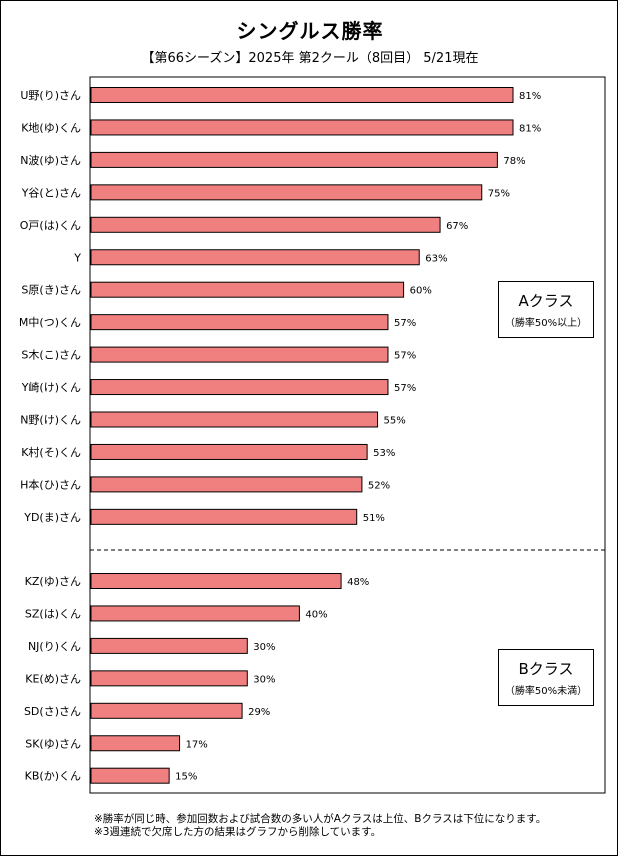 This screenshot has width=618, height=856. I want to click on data-label: 60%, so click(421, 291).